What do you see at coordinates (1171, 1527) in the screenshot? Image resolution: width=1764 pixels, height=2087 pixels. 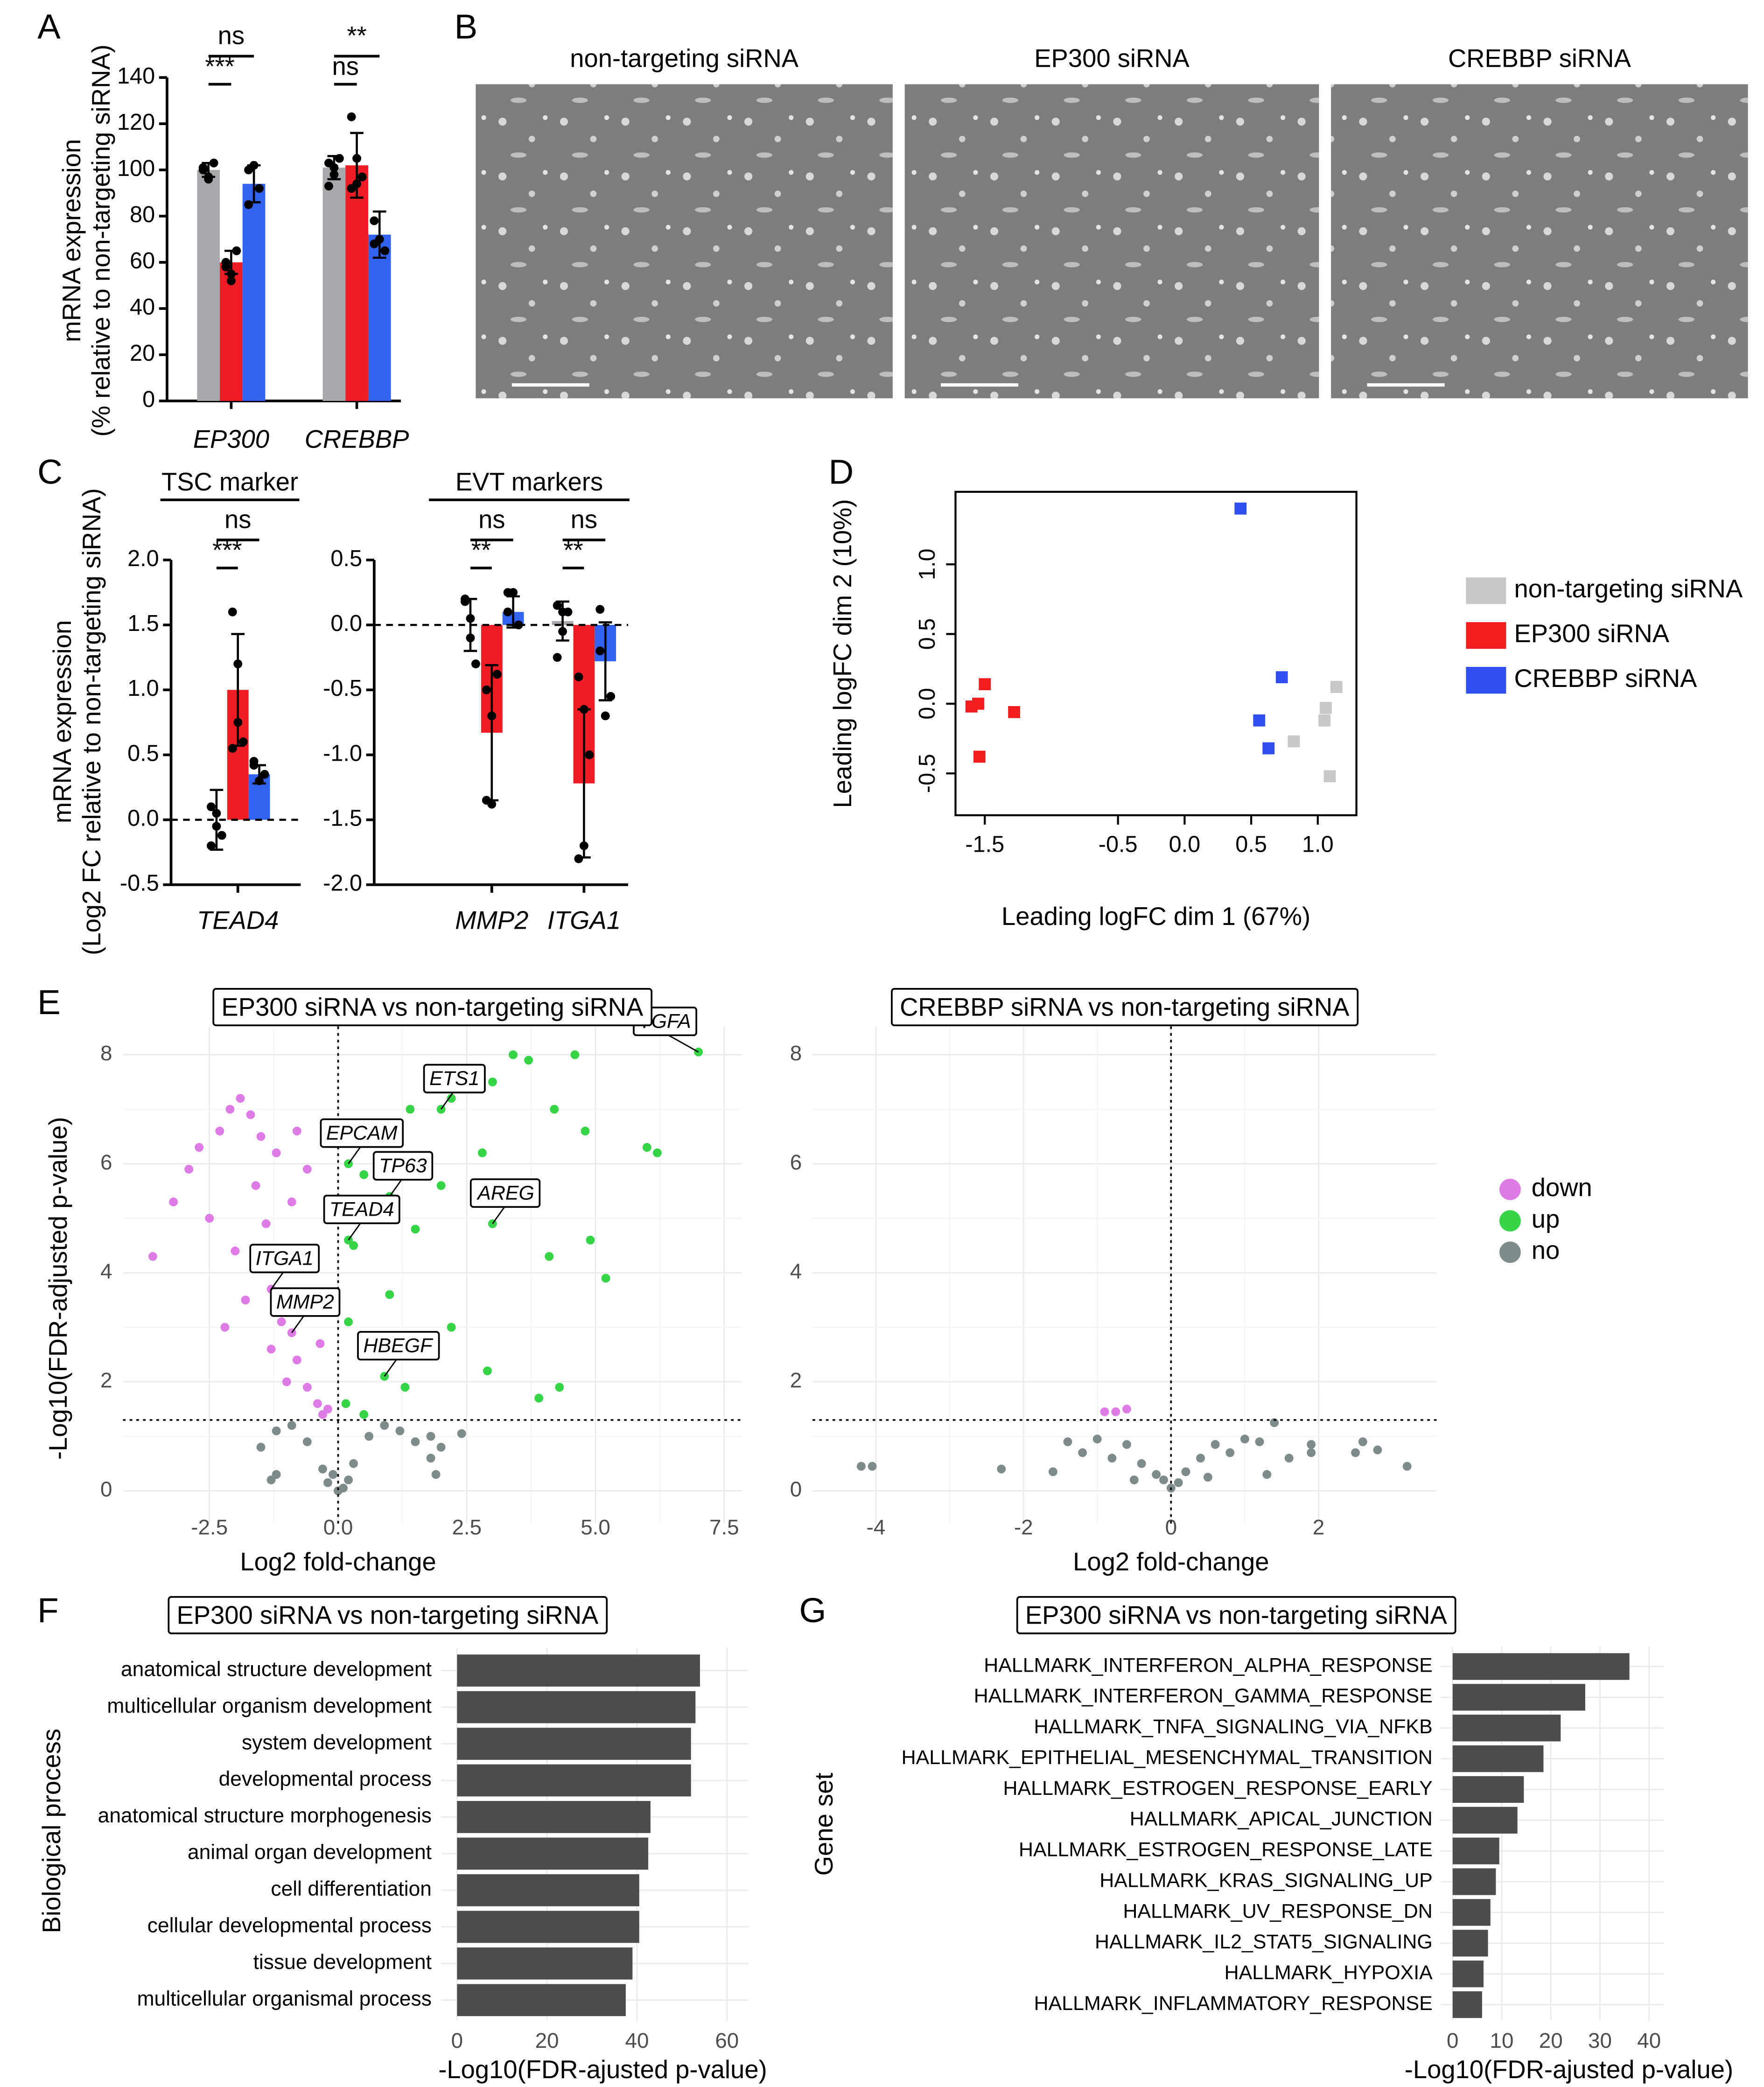 I see `x-tick-label: 0` at bounding box center [1171, 1527].